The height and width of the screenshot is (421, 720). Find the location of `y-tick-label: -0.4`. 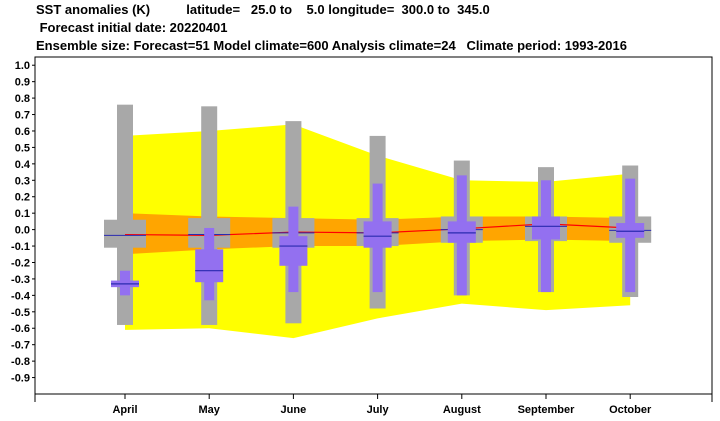

y-tick-label: -0.4 is located at coordinates (21, 296).